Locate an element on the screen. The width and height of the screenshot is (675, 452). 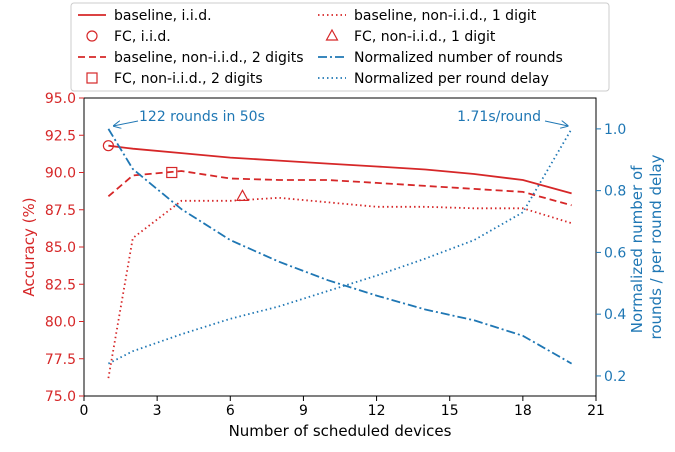
annotations: 122 rounds in 50s 1.71s/round is located at coordinates (341, 117).